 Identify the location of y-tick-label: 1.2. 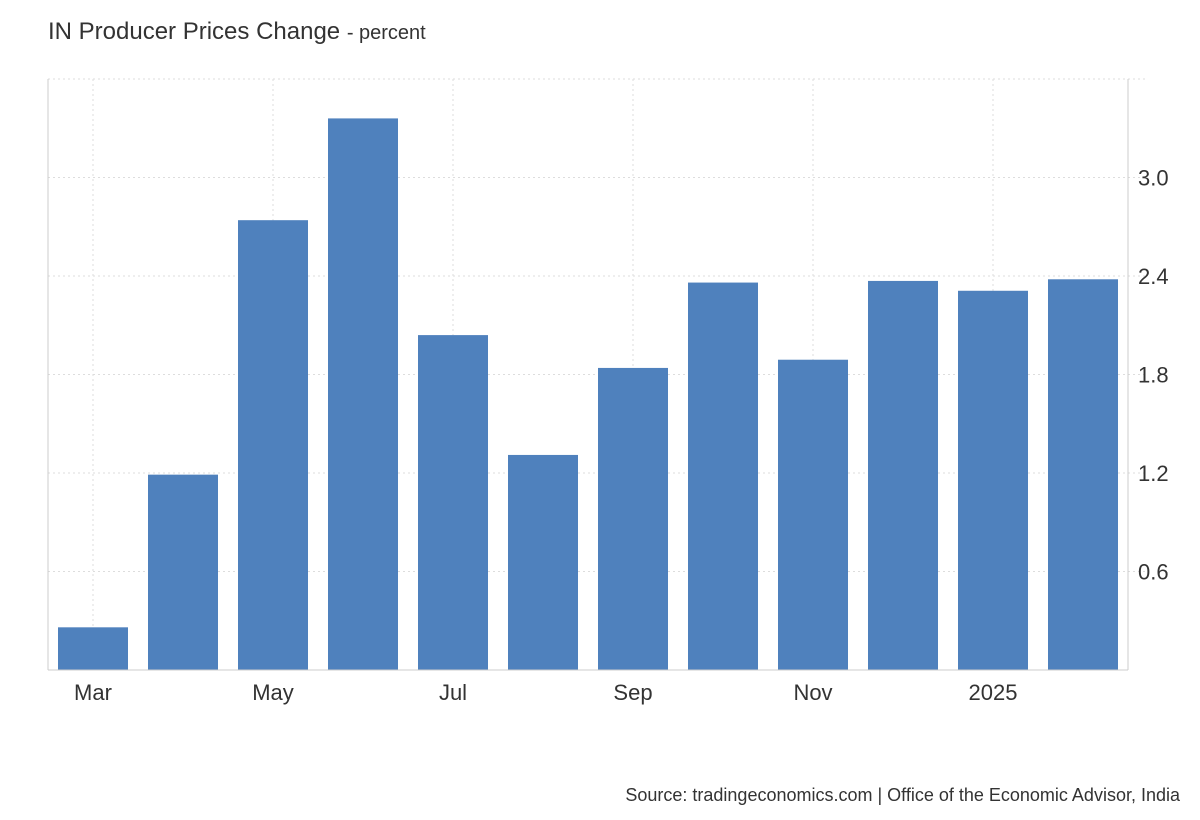
(1153, 473).